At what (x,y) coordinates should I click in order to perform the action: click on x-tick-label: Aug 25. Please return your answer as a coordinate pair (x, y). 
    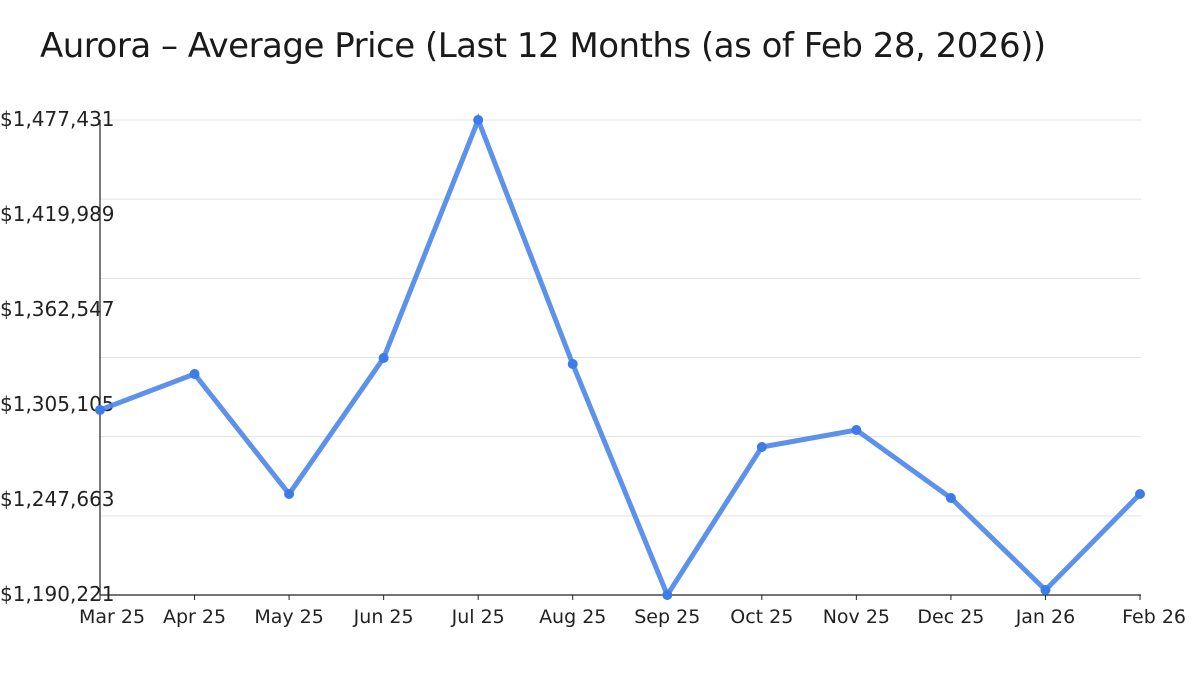
    Looking at the image, I should click on (572, 617).